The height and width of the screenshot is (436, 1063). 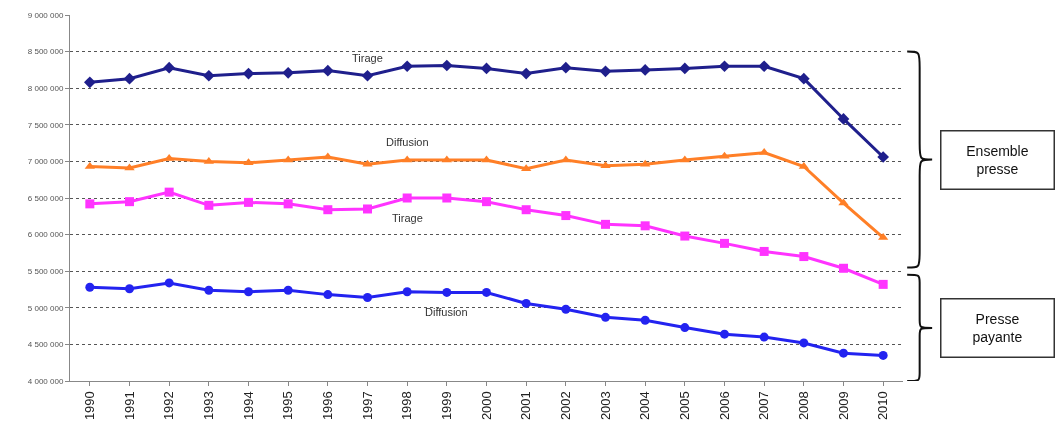 I want to click on text: Ensemble presse, so click(x=997, y=160).